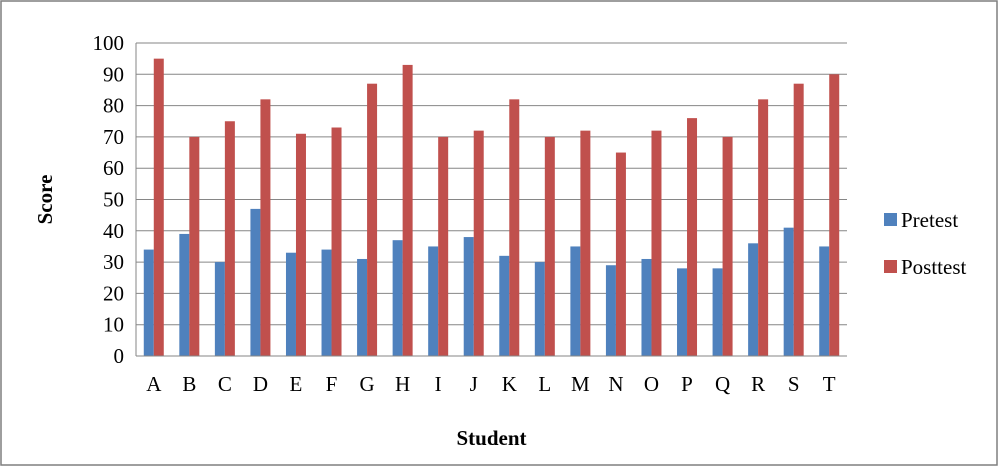 This screenshot has height=466, width=998. What do you see at coordinates (929, 220) in the screenshot?
I see `legend-label-pretest: Pretest` at bounding box center [929, 220].